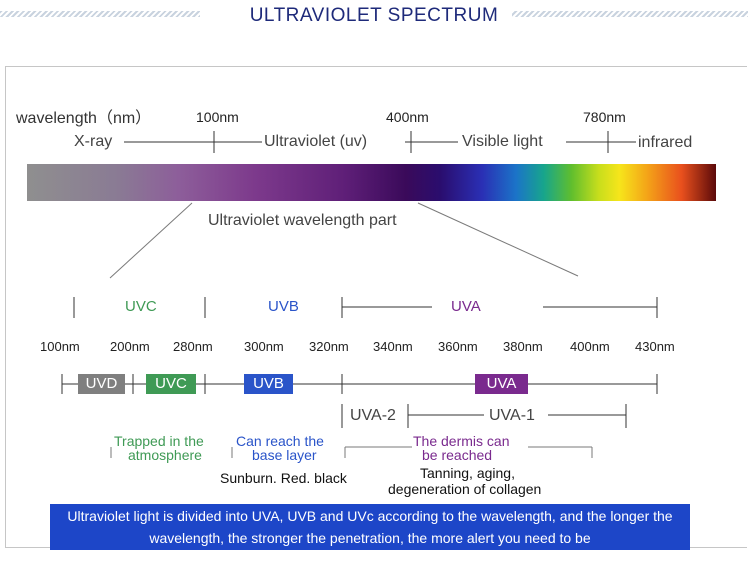  What do you see at coordinates (393, 346) in the screenshot?
I see `uv-tick-340nm: 340nm` at bounding box center [393, 346].